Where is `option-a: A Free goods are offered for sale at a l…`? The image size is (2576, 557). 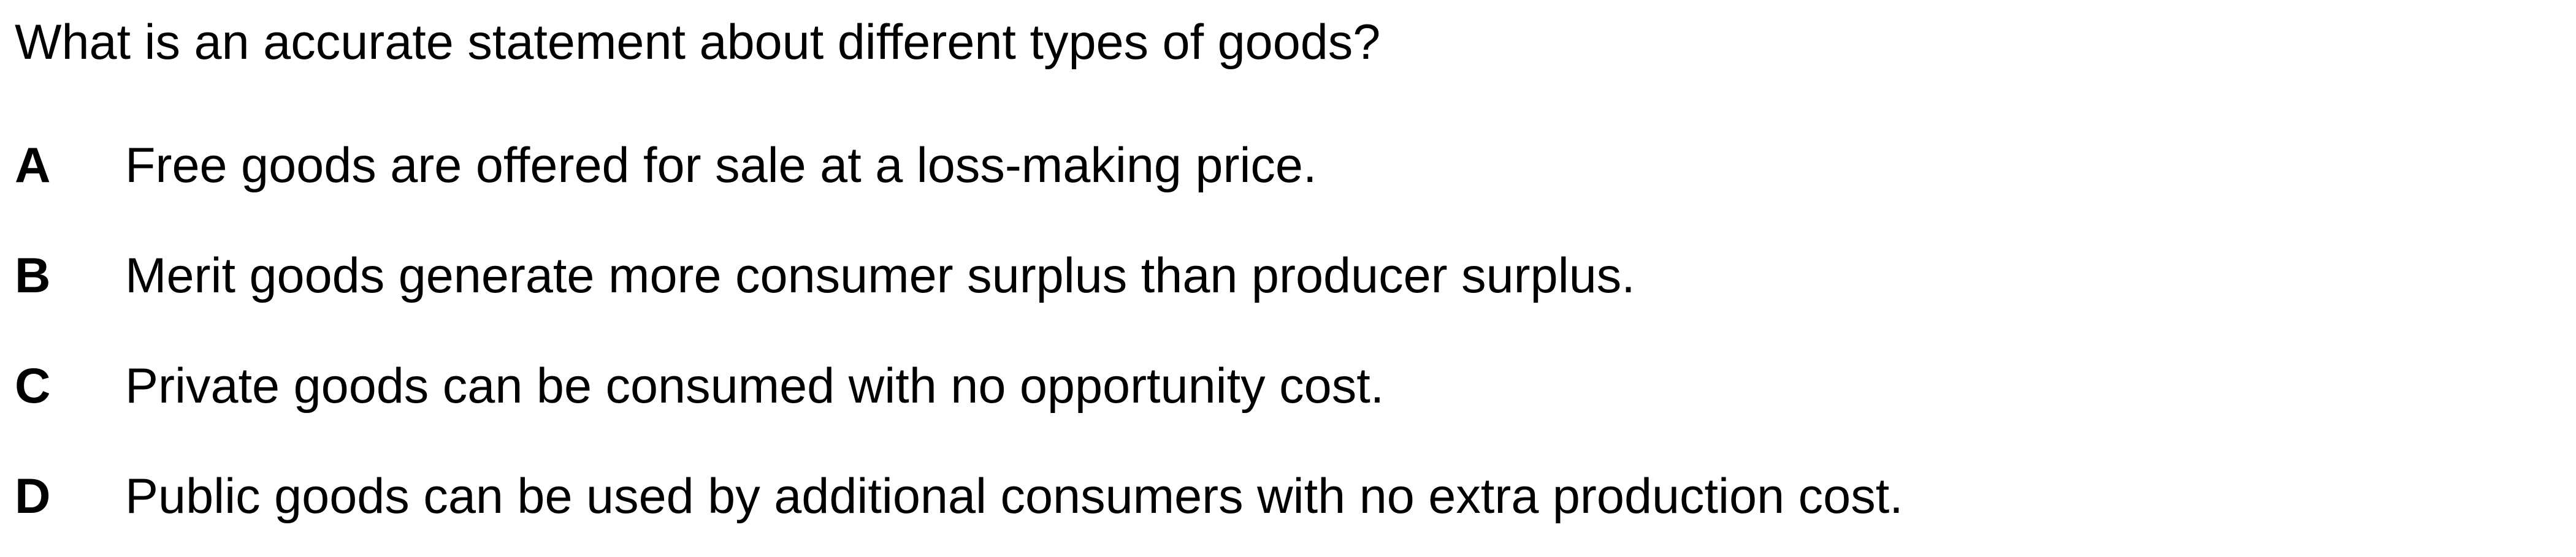 option-a: A Free goods are offered for sale at a l… is located at coordinates (666, 165).